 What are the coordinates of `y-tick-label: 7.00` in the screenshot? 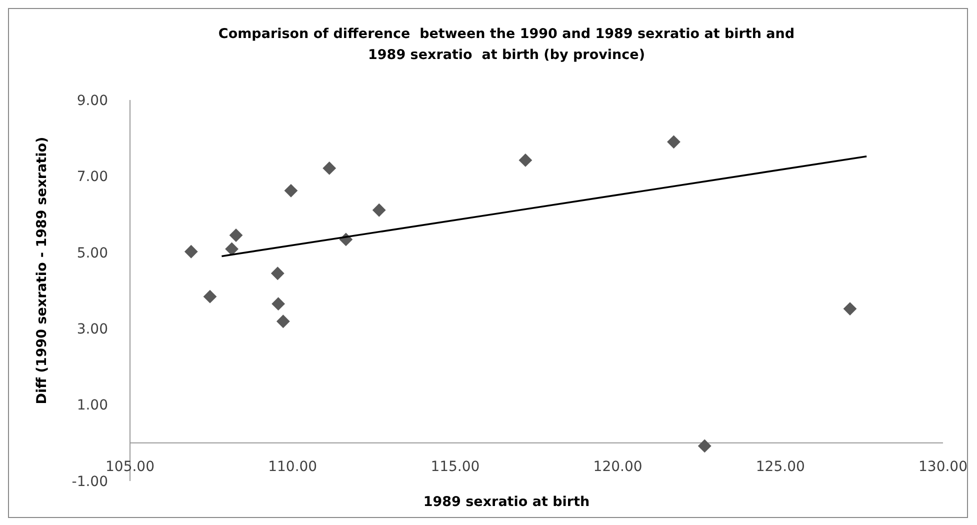 It's located at (92, 177).